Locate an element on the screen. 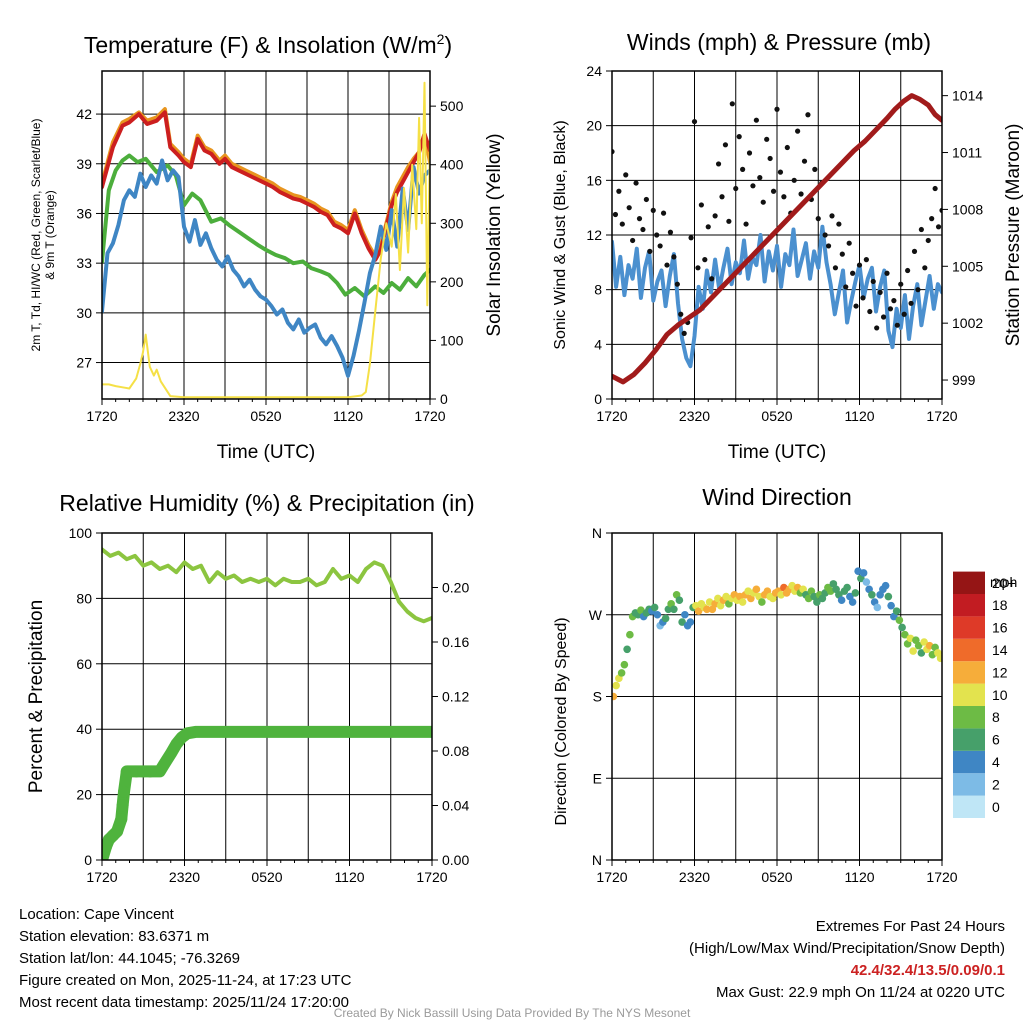 This screenshot has height=1024, width=1024. series-station-pressure is located at coordinates (777, 239).